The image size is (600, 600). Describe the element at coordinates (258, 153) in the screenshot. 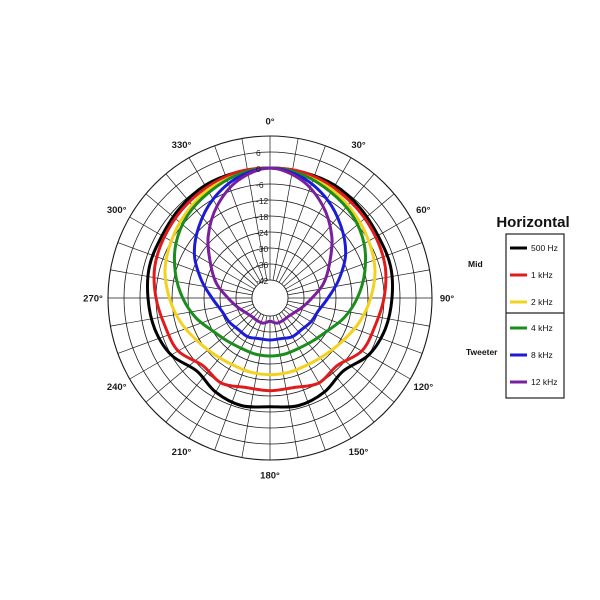

I see `radial-tick-label: 6` at that location.